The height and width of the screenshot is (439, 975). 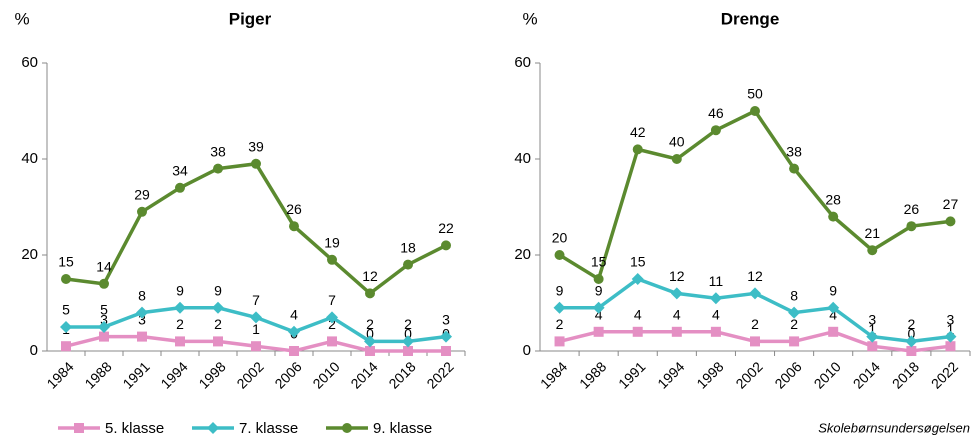 What do you see at coordinates (59, 374) in the screenshot?
I see `x-tick-label: 1984` at bounding box center [59, 374].